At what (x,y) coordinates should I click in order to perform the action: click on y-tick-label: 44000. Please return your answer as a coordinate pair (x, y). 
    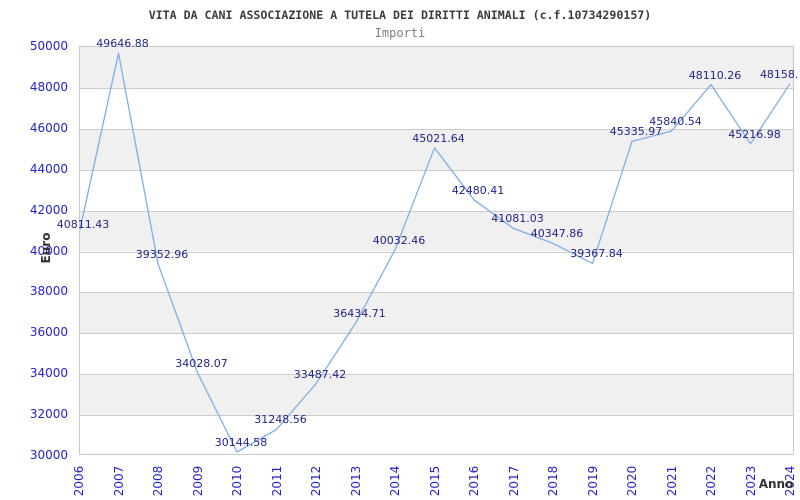
    Looking at the image, I should click on (48, 168).